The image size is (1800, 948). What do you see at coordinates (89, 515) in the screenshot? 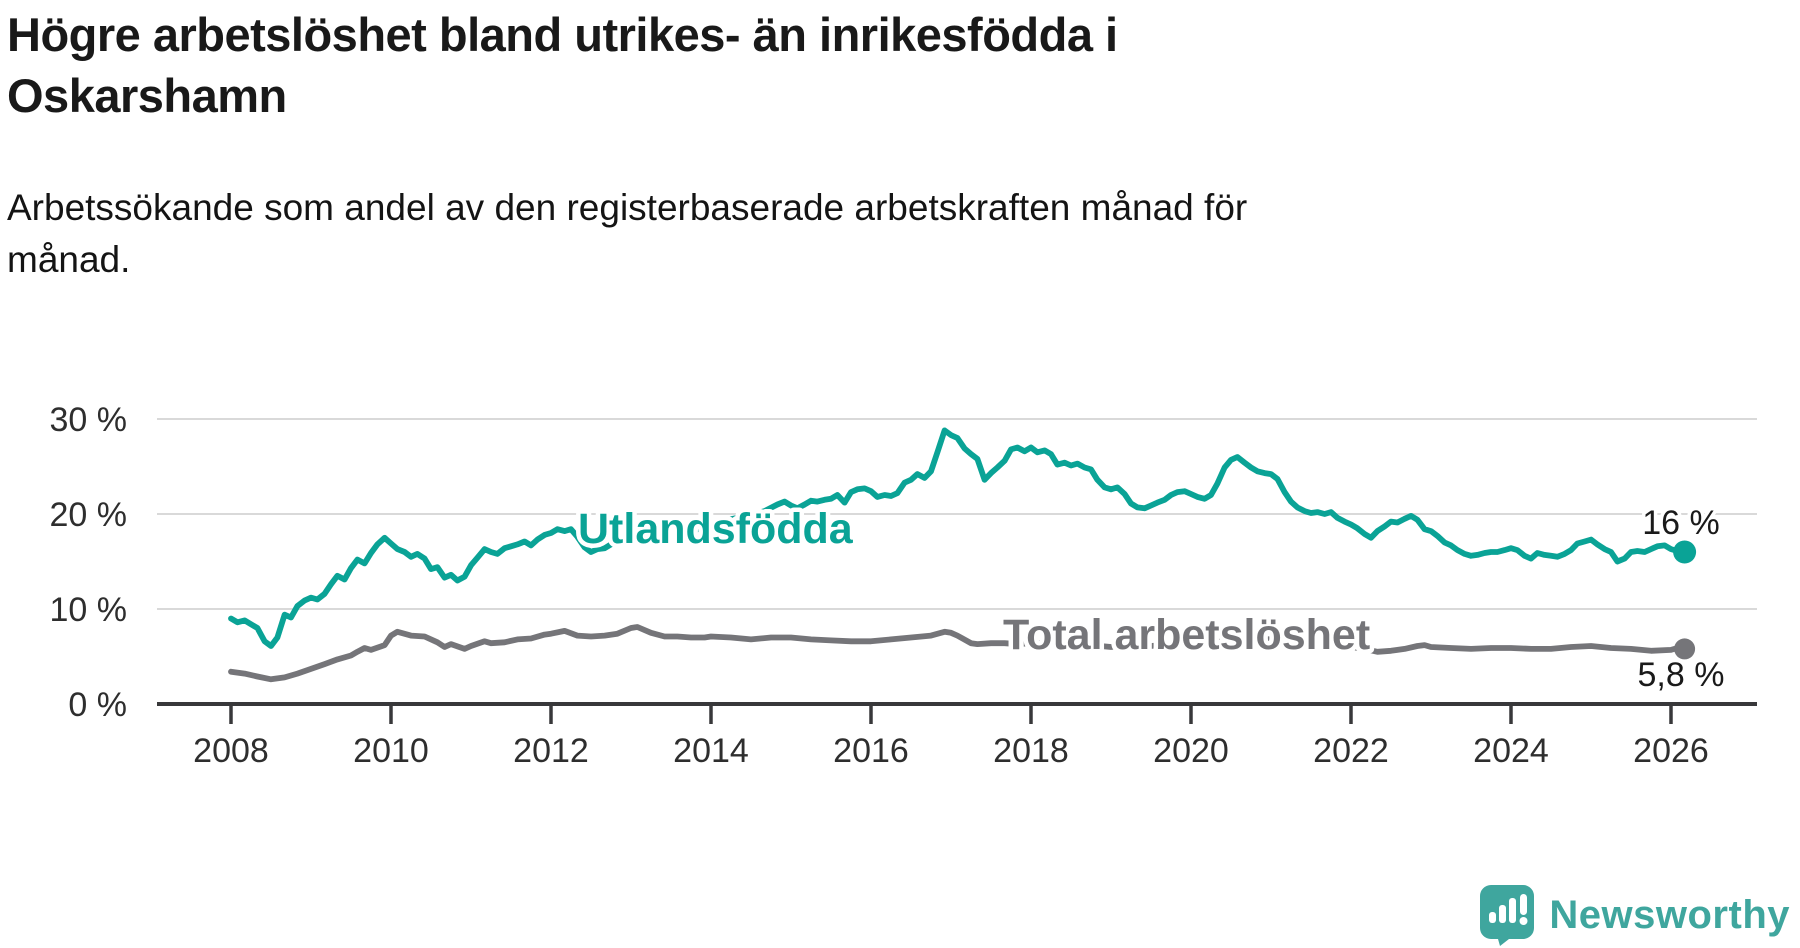
I see `y-tick-label: 20 %` at bounding box center [89, 515].